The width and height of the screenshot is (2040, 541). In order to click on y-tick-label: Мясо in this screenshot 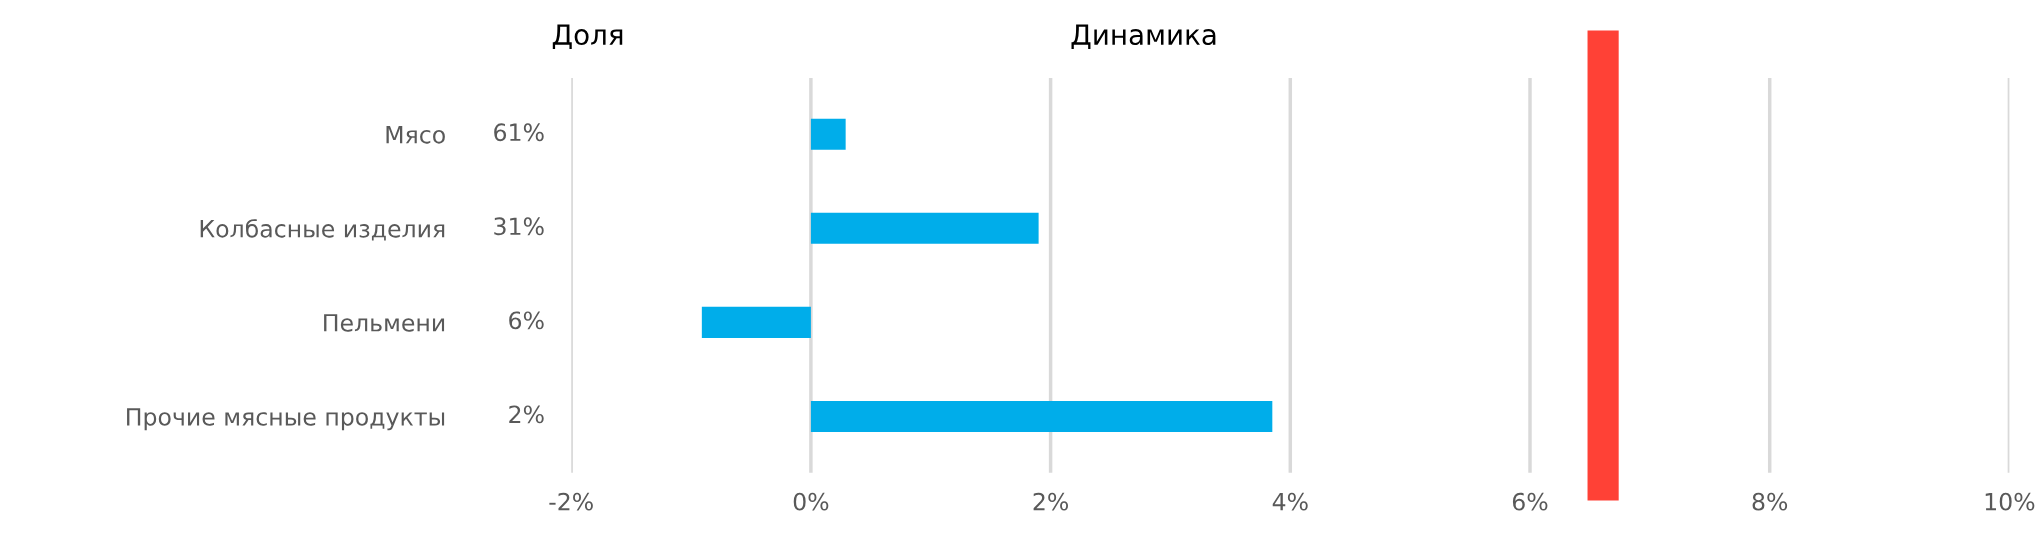, I will do `click(415, 135)`.